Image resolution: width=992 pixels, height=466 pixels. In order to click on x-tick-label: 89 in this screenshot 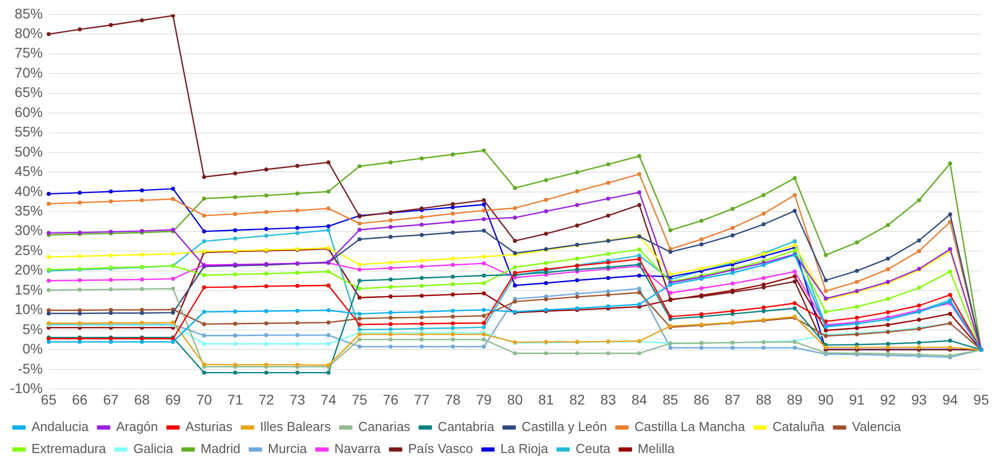, I will do `click(794, 399)`.